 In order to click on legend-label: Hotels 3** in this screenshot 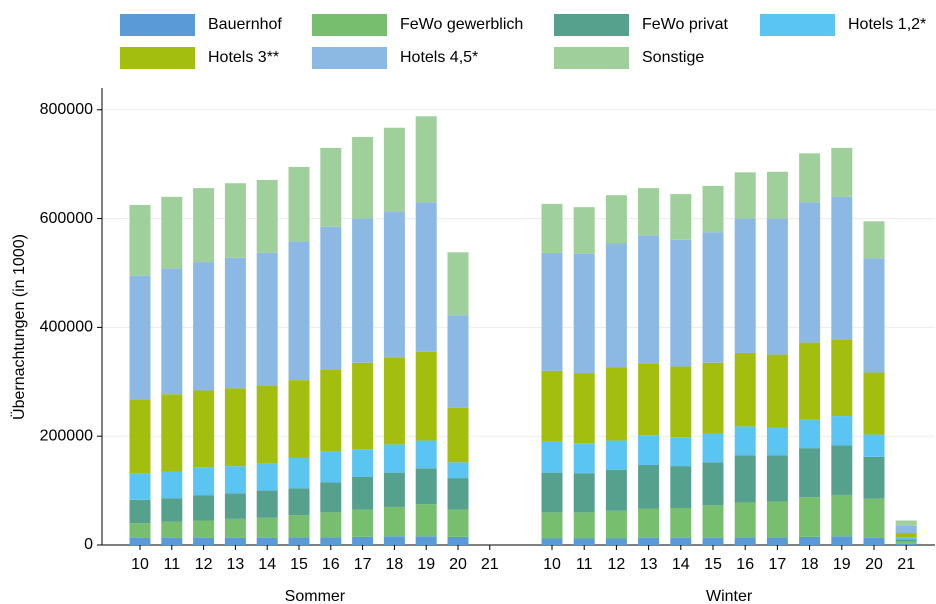, I will do `click(243, 57)`.